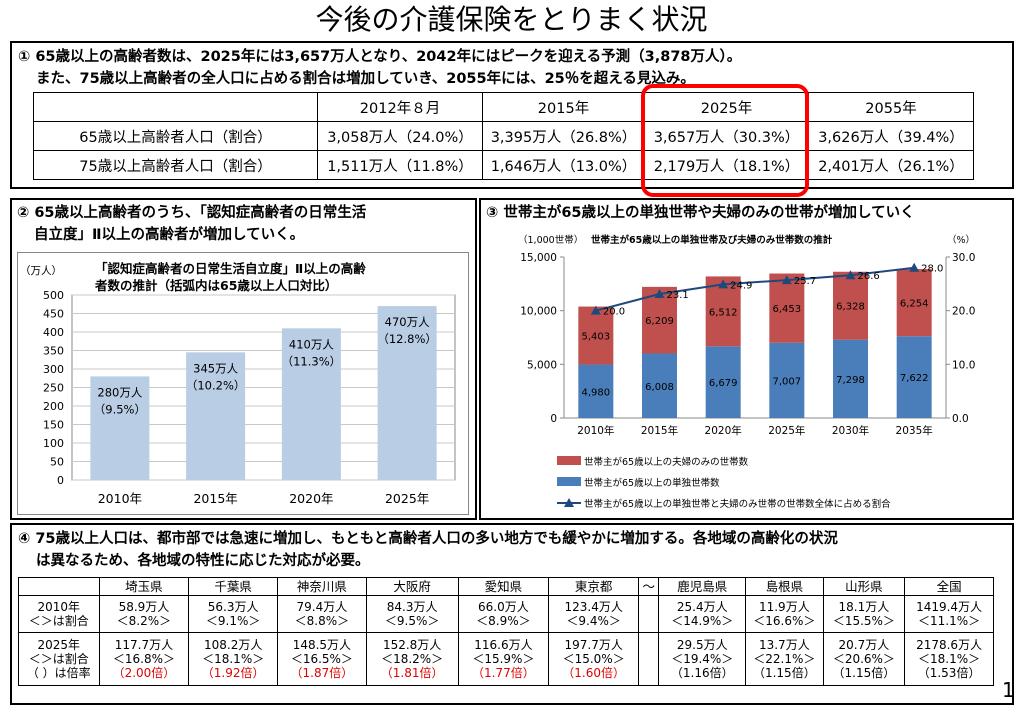 The height and width of the screenshot is (708, 1023). I want to click on regional-table-cell: 18.1万人 ＜15.5%＞, so click(864, 614).